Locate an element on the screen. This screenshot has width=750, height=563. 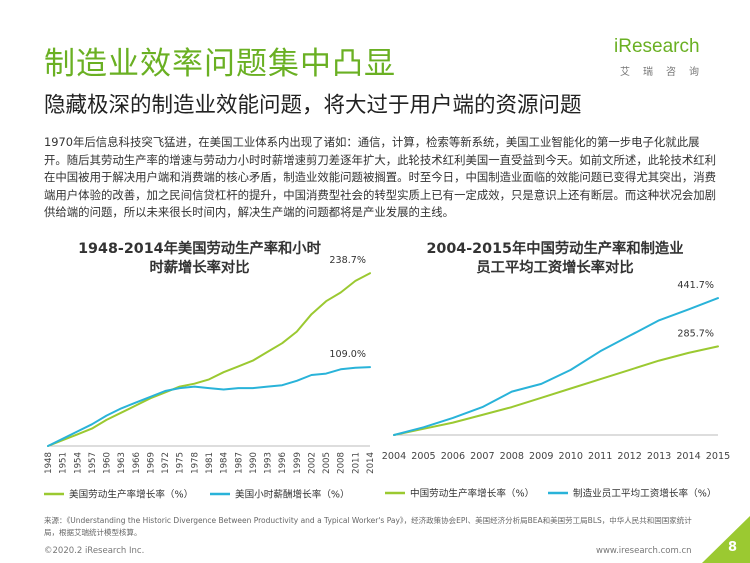
chart-1-x-tick: 2002 is located at coordinates (312, 463).